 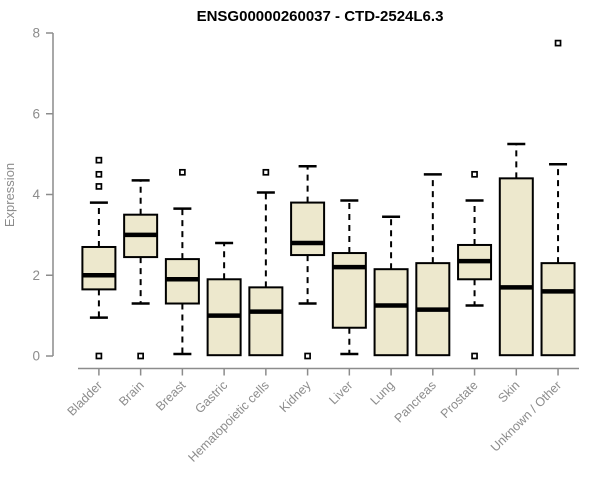 What do you see at coordinates (308, 229) in the screenshot?
I see `box-kidney` at bounding box center [308, 229].